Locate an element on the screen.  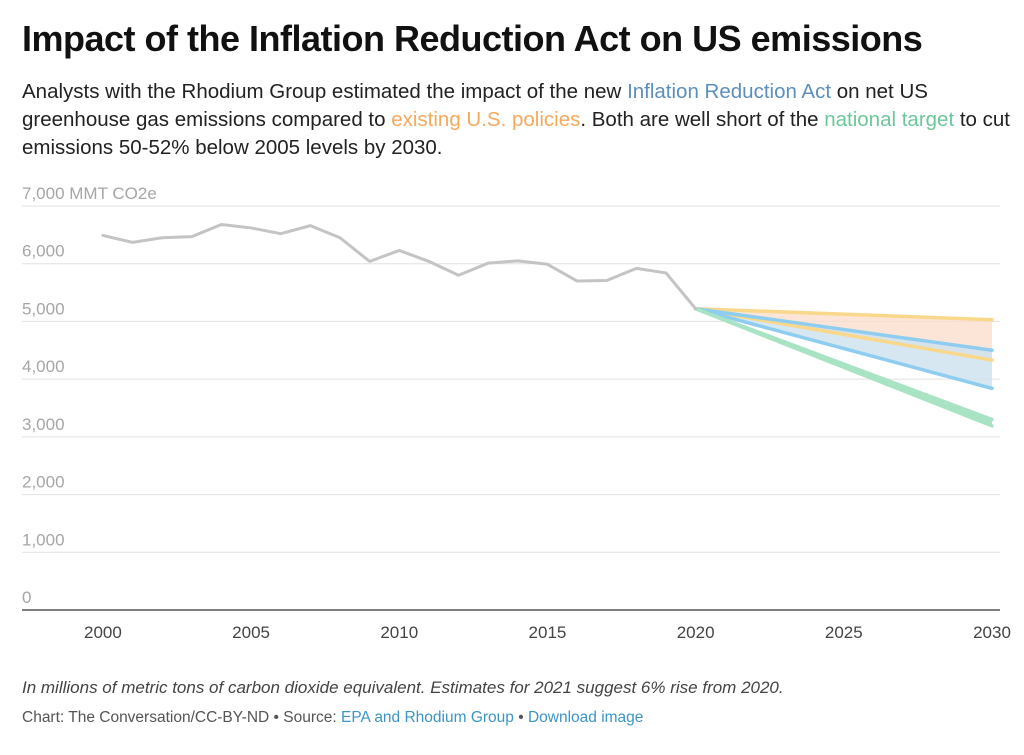
y-tick-label: 6,000 is located at coordinates (43, 251).